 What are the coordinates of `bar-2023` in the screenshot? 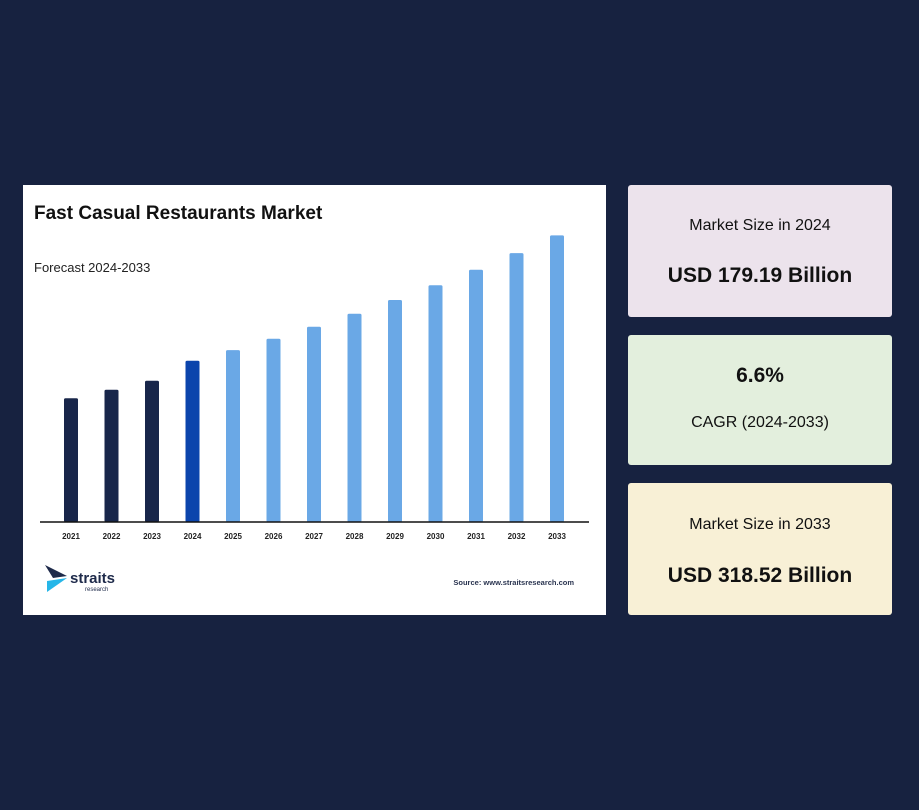 It's located at (152, 451).